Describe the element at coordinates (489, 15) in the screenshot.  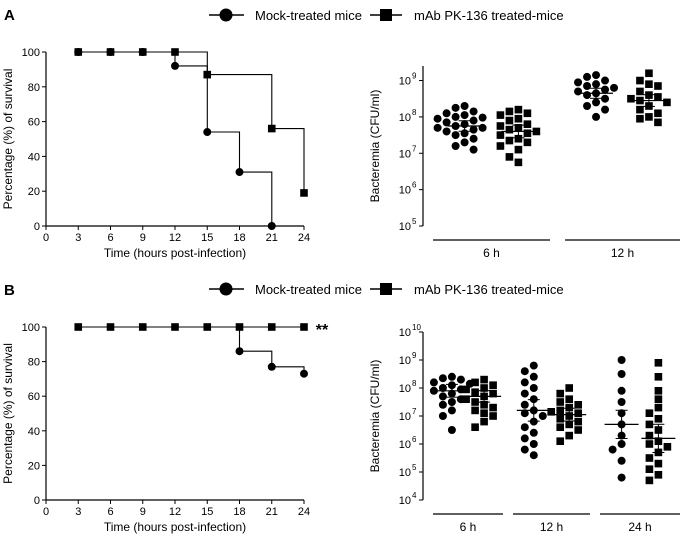
I see `legend-mab-label: mAb PK-136 treated-mice` at that location.